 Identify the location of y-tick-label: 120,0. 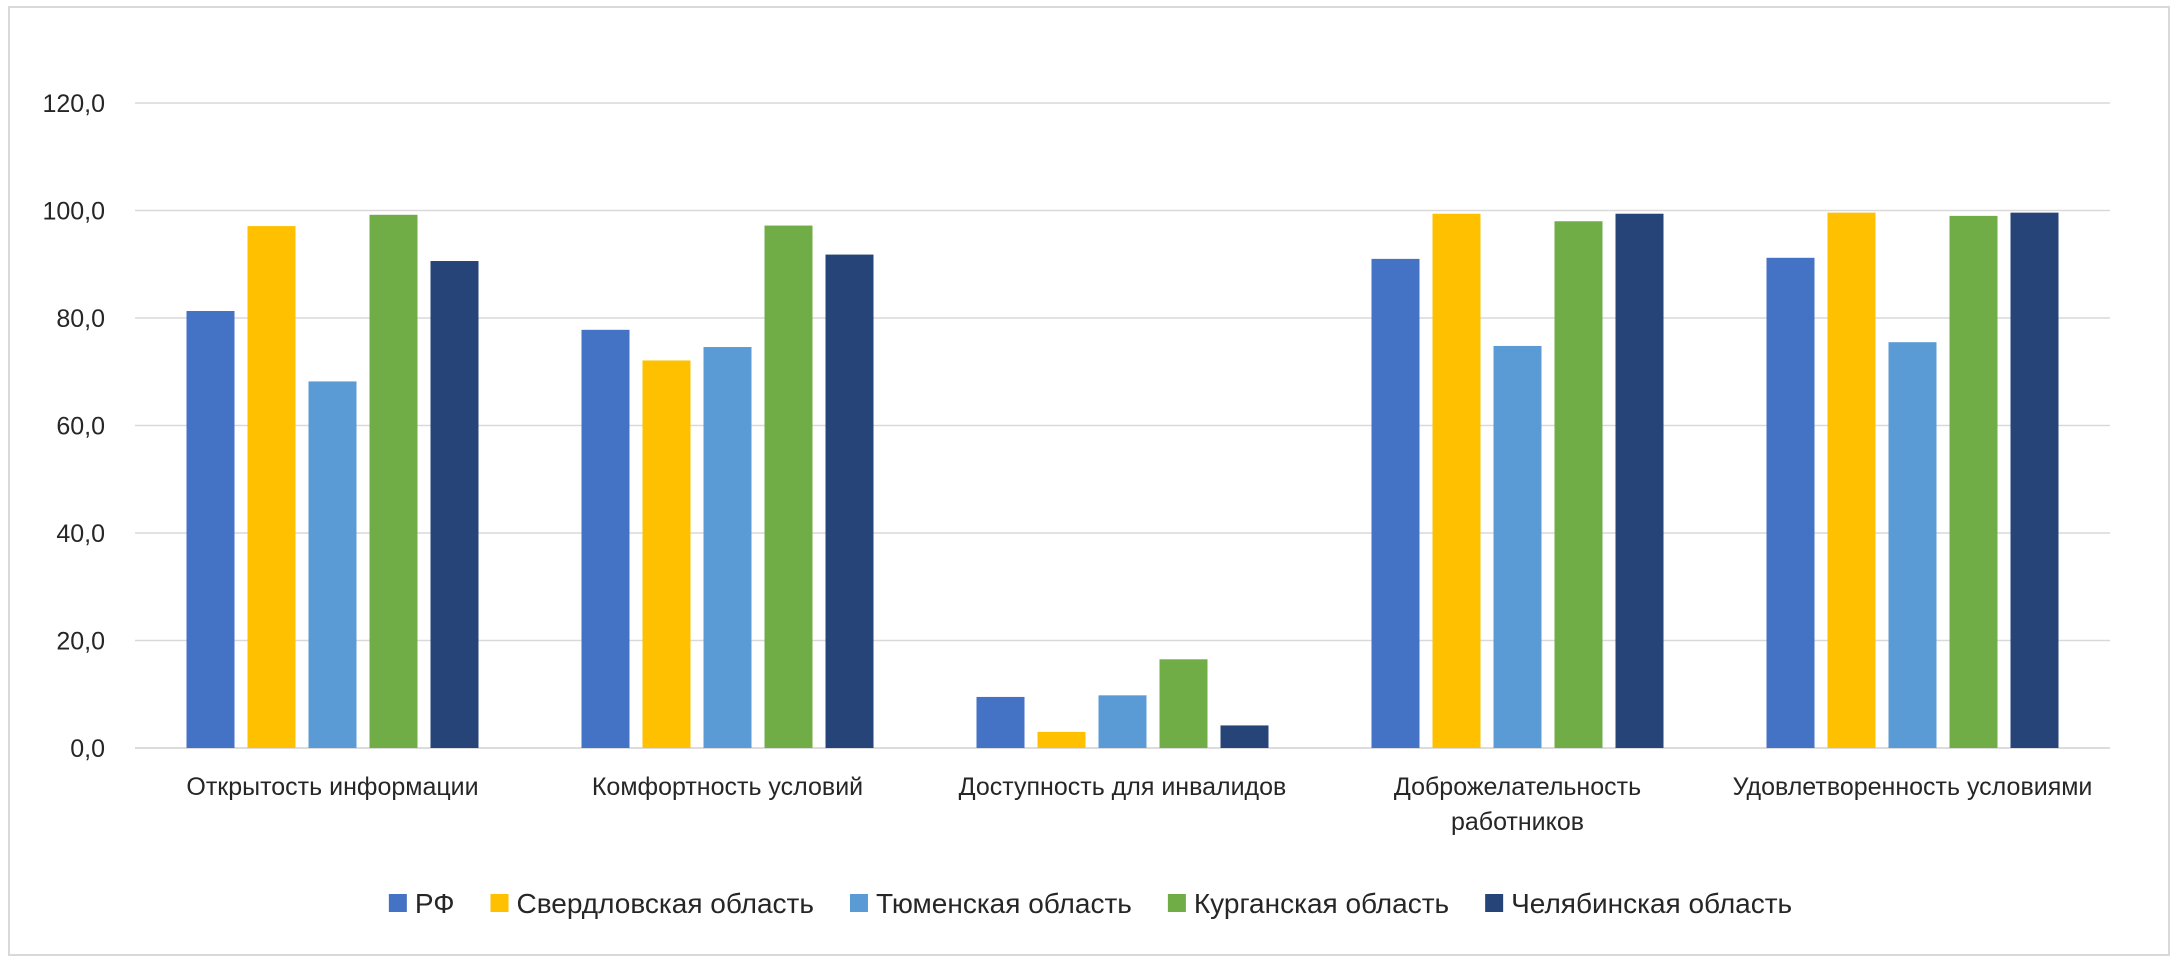
(73, 104).